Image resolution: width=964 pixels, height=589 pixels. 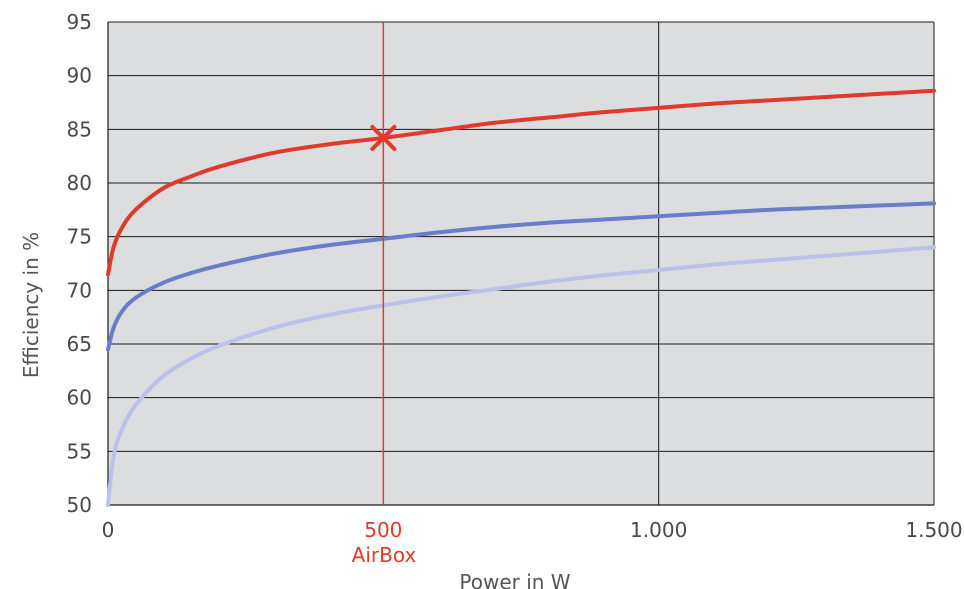 What do you see at coordinates (933, 530) in the screenshot?
I see `x-tick-label: 1.500` at bounding box center [933, 530].